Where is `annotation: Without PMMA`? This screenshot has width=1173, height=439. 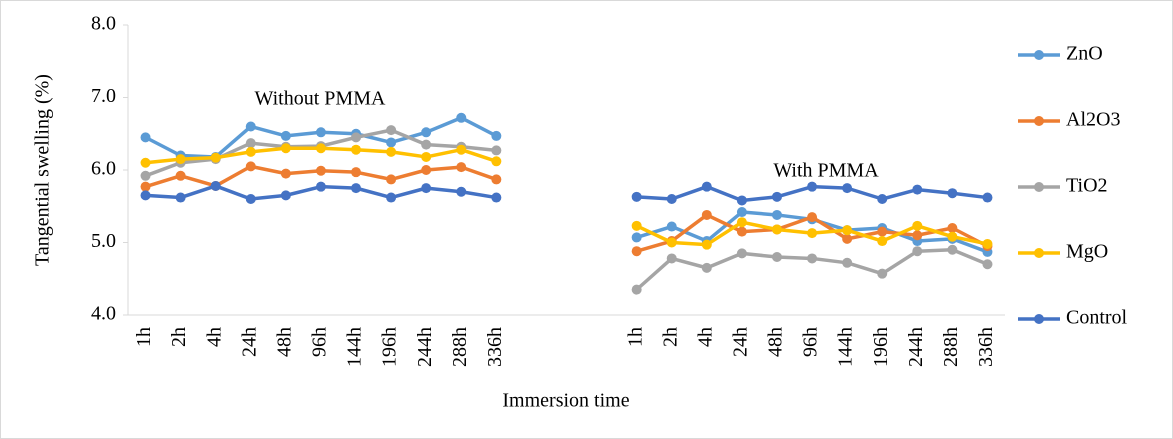
annotation: Without PMMA is located at coordinates (320, 99).